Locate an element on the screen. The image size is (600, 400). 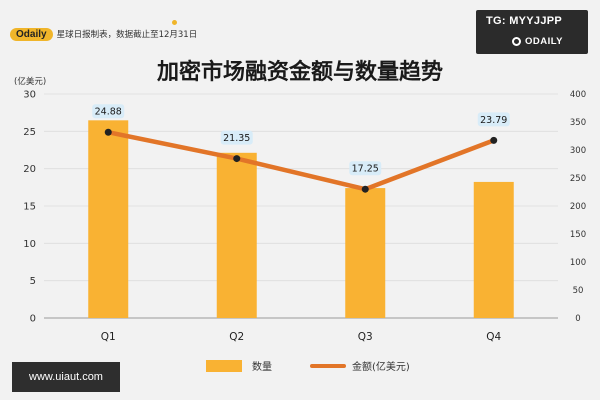
badge-logo-text: ODAILY is located at coordinates (544, 41).